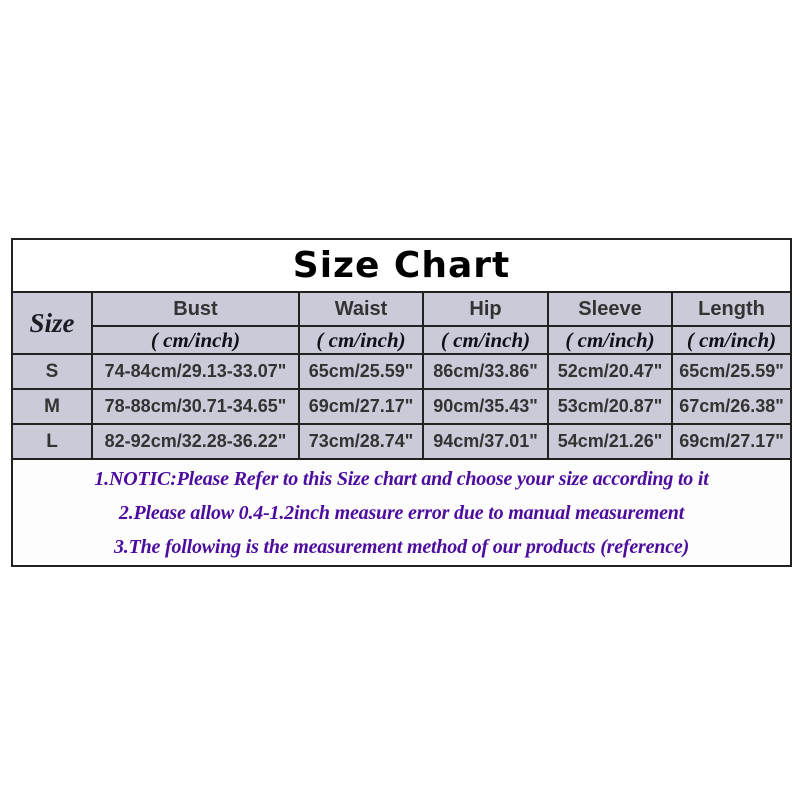 Image resolution: width=800 pixels, height=800 pixels. Describe the element at coordinates (52, 323) in the screenshot. I see `size-column-header: Size` at that location.